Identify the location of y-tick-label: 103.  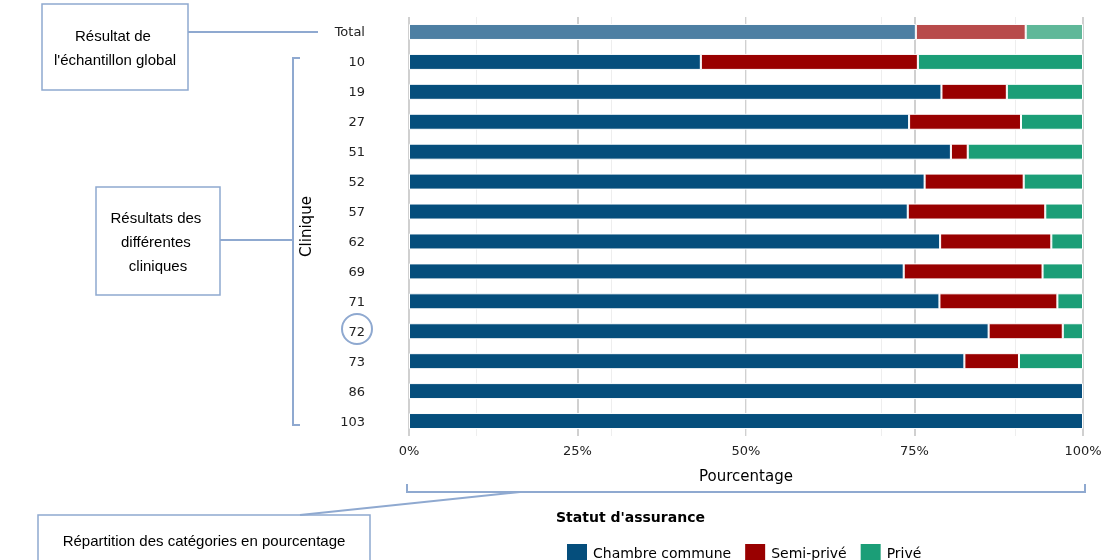
(352, 421).